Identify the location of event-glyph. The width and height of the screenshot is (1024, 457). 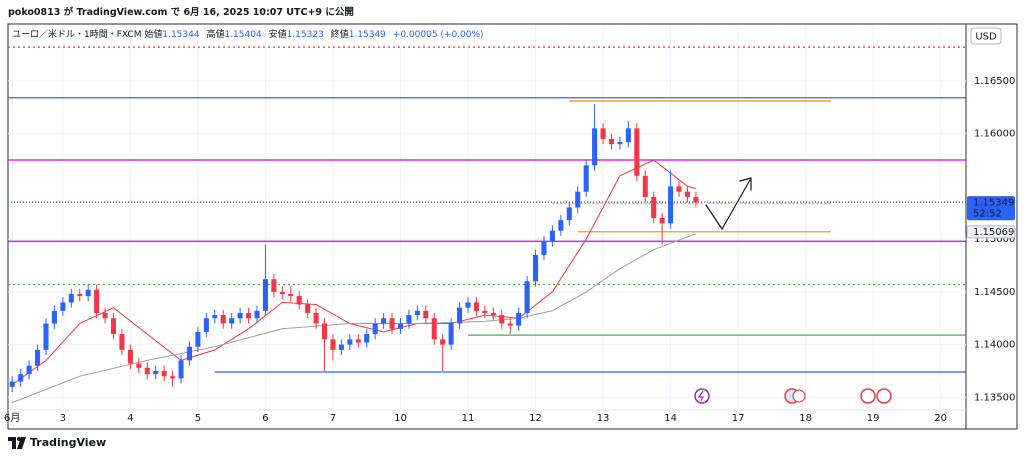
(700, 396).